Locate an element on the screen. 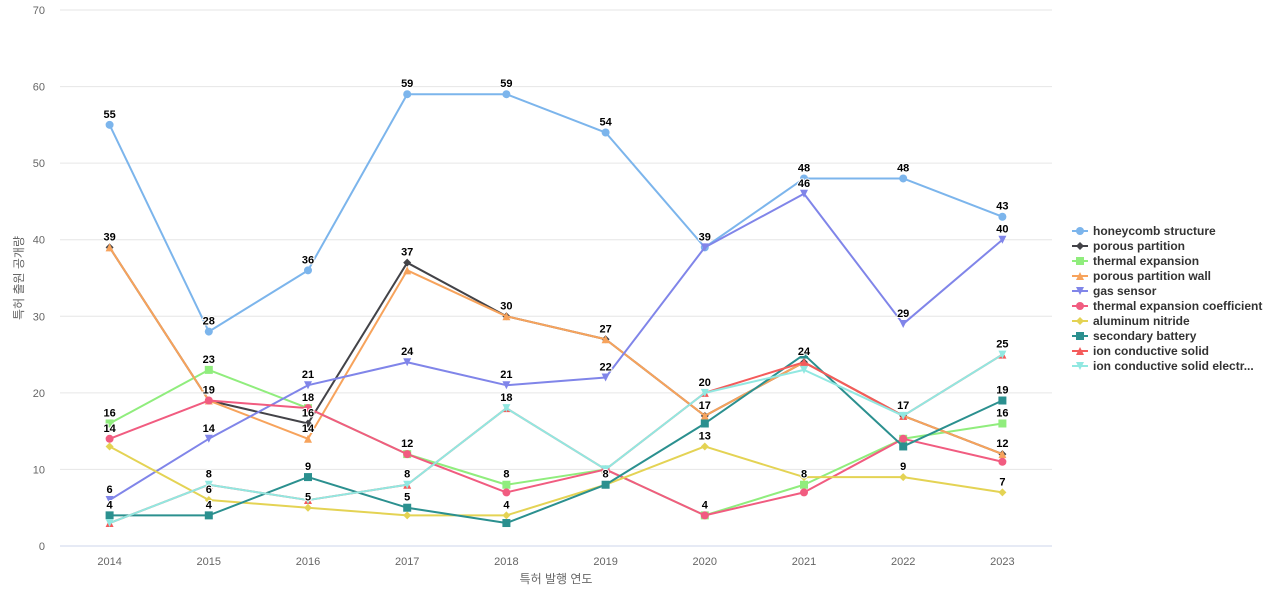  series-line is located at coordinates (556, 458).